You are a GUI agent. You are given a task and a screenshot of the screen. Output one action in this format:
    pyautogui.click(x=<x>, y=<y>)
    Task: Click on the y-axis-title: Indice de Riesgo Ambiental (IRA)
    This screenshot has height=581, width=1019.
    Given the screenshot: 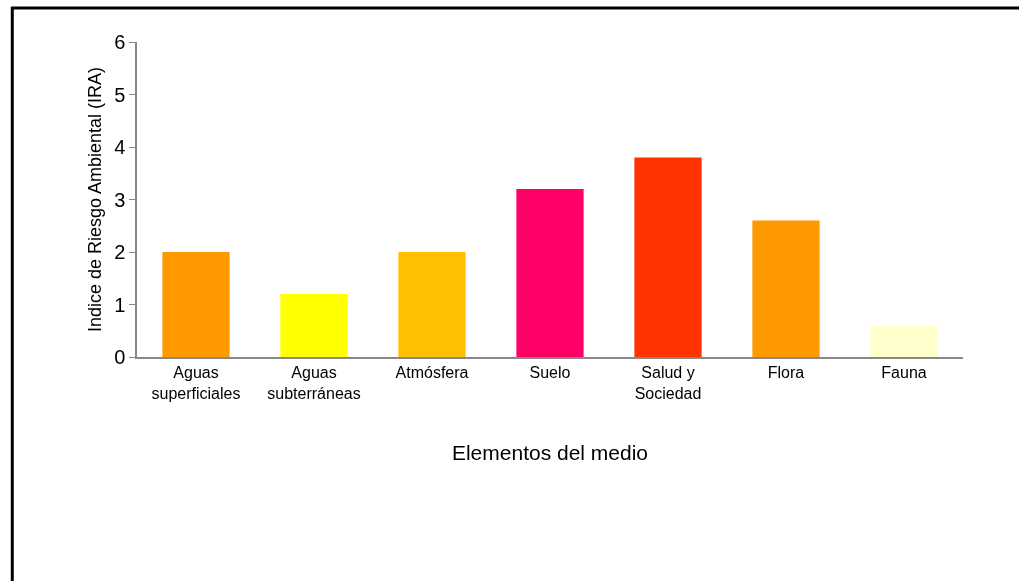 What is the action you would take?
    pyautogui.click(x=94, y=199)
    